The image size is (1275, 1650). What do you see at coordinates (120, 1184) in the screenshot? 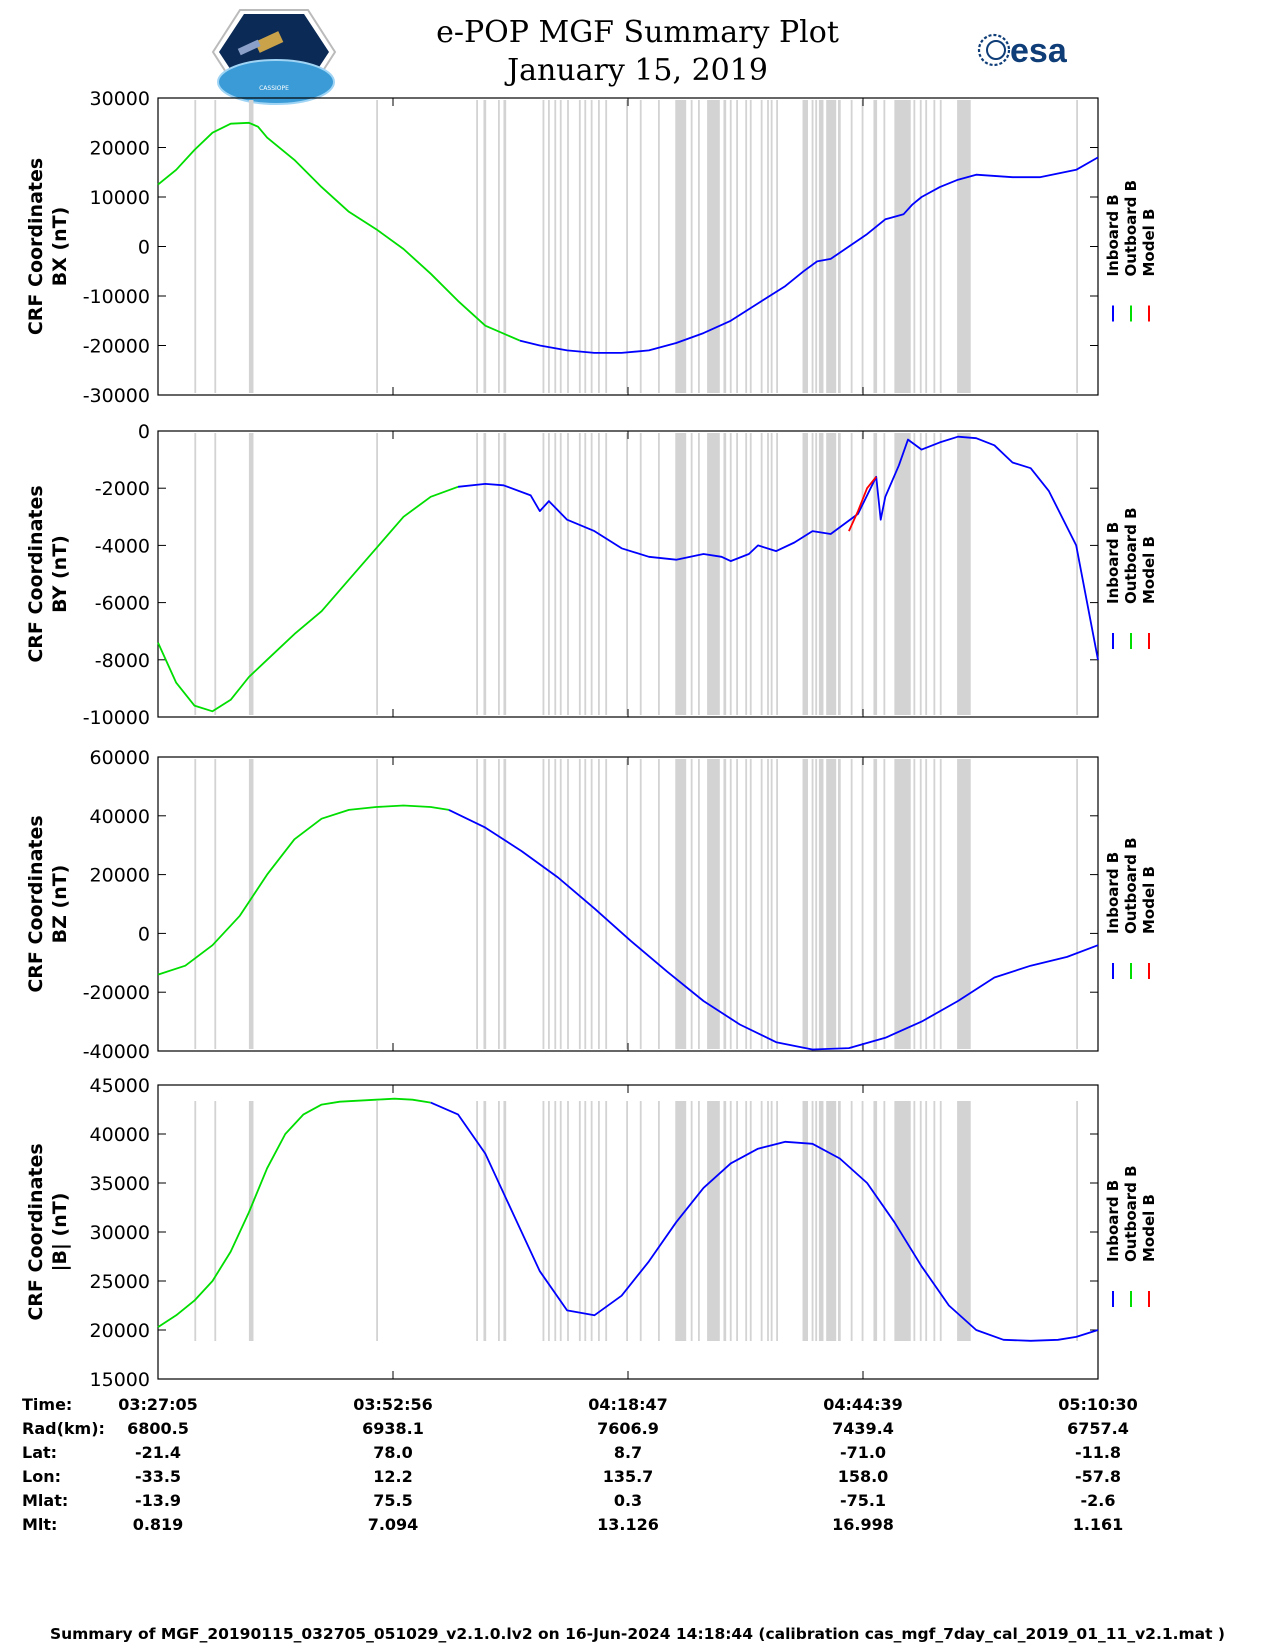
I see `y-tick-label: 35000` at bounding box center [120, 1184].